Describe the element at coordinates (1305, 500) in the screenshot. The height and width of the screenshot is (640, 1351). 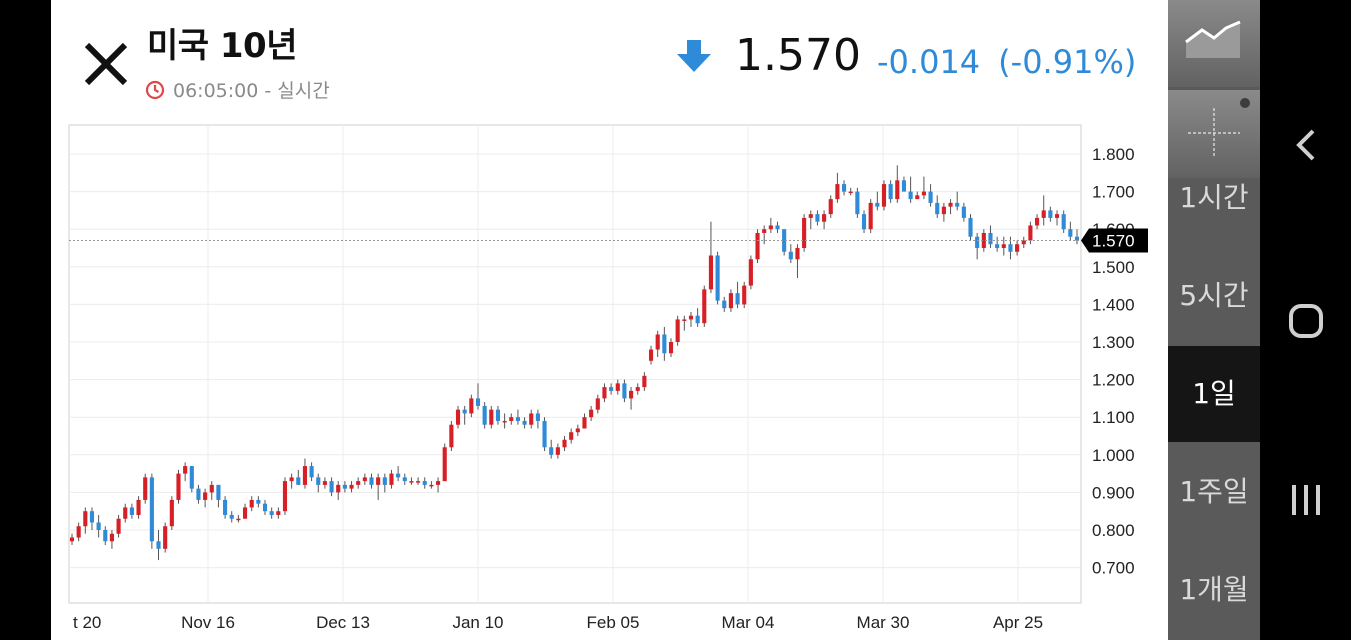
I see `recents-button` at that location.